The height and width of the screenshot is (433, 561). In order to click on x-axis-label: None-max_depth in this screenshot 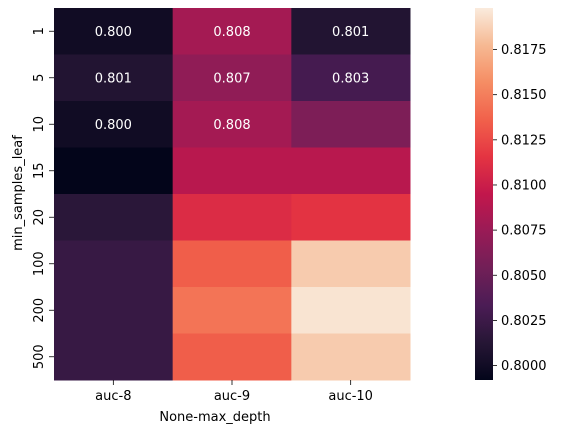, I will do `click(214, 417)`.